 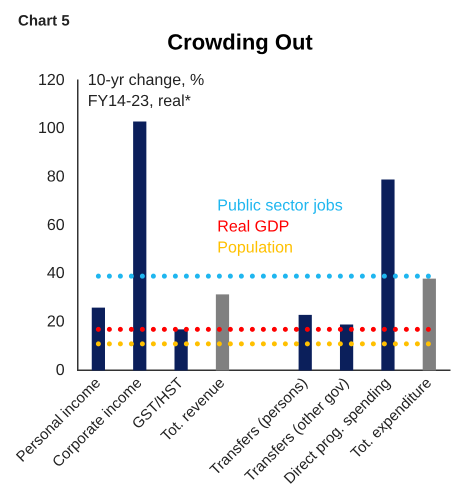 What do you see at coordinates (44, 21) in the screenshot?
I see `caption: Chart 5` at bounding box center [44, 21].